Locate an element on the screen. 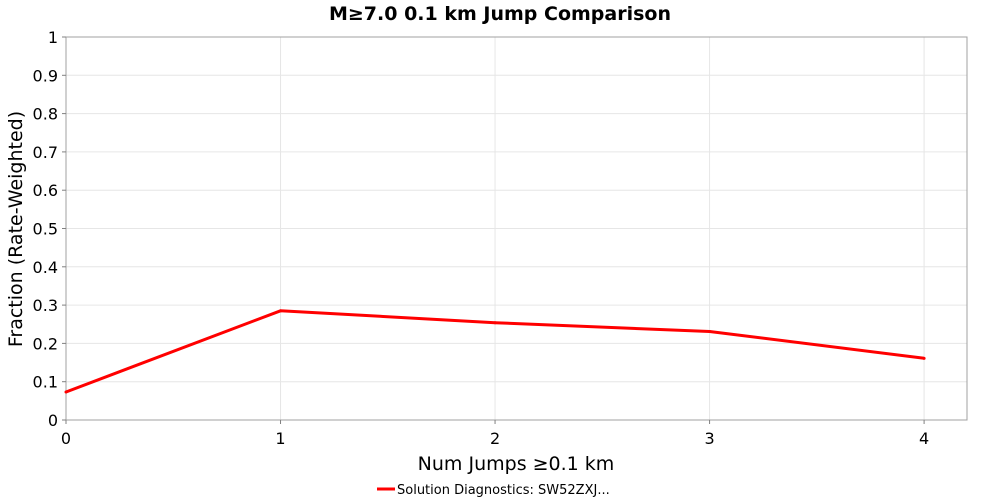 The image size is (1000, 500). y-tick-label: 0.1 is located at coordinates (45, 382).